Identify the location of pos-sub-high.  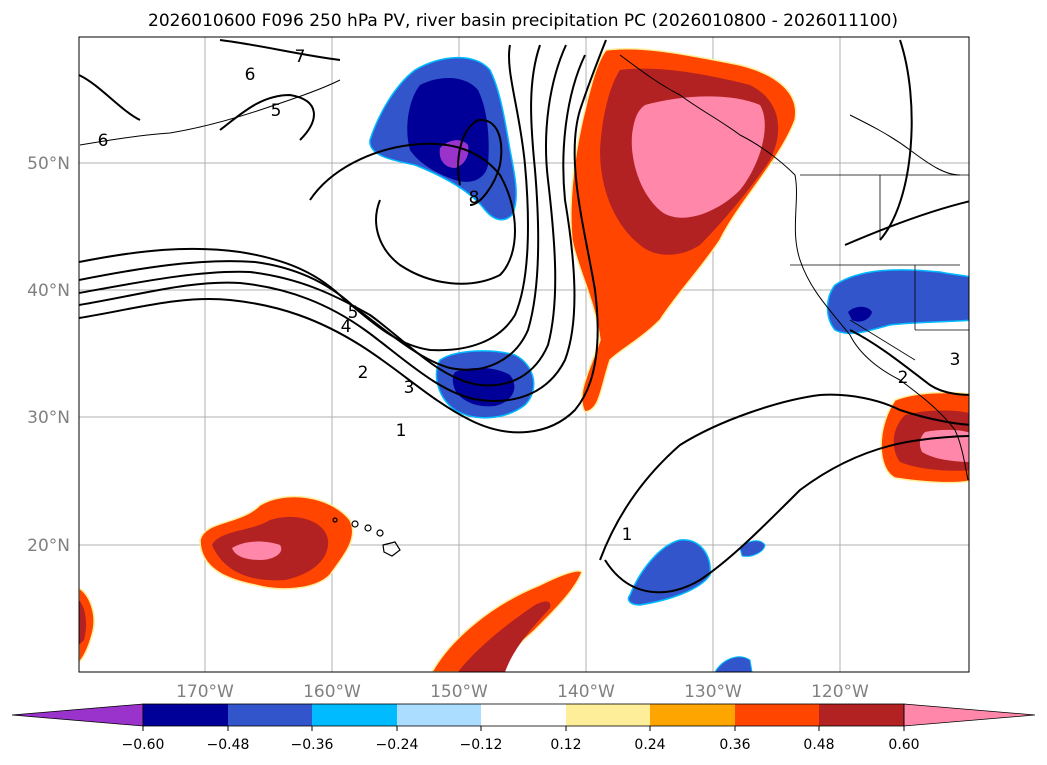
(257, 550).